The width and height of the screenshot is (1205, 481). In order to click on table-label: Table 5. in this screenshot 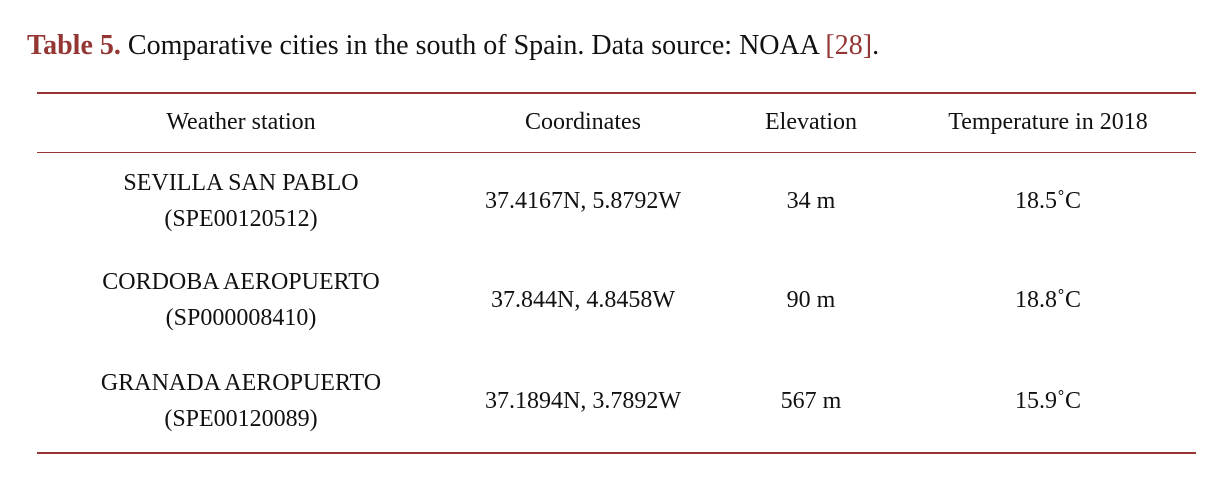, I will do `click(74, 45)`.